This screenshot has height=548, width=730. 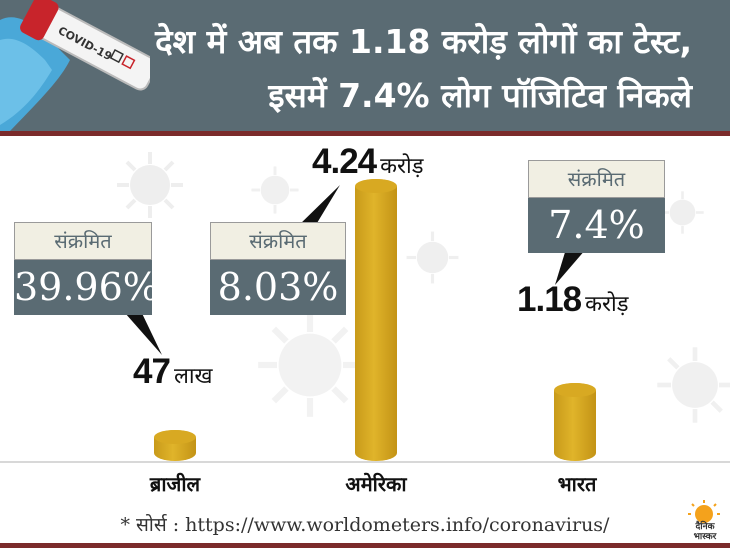 I want to click on callout-usa: संक्रमित 8.03%, so click(x=278, y=268).